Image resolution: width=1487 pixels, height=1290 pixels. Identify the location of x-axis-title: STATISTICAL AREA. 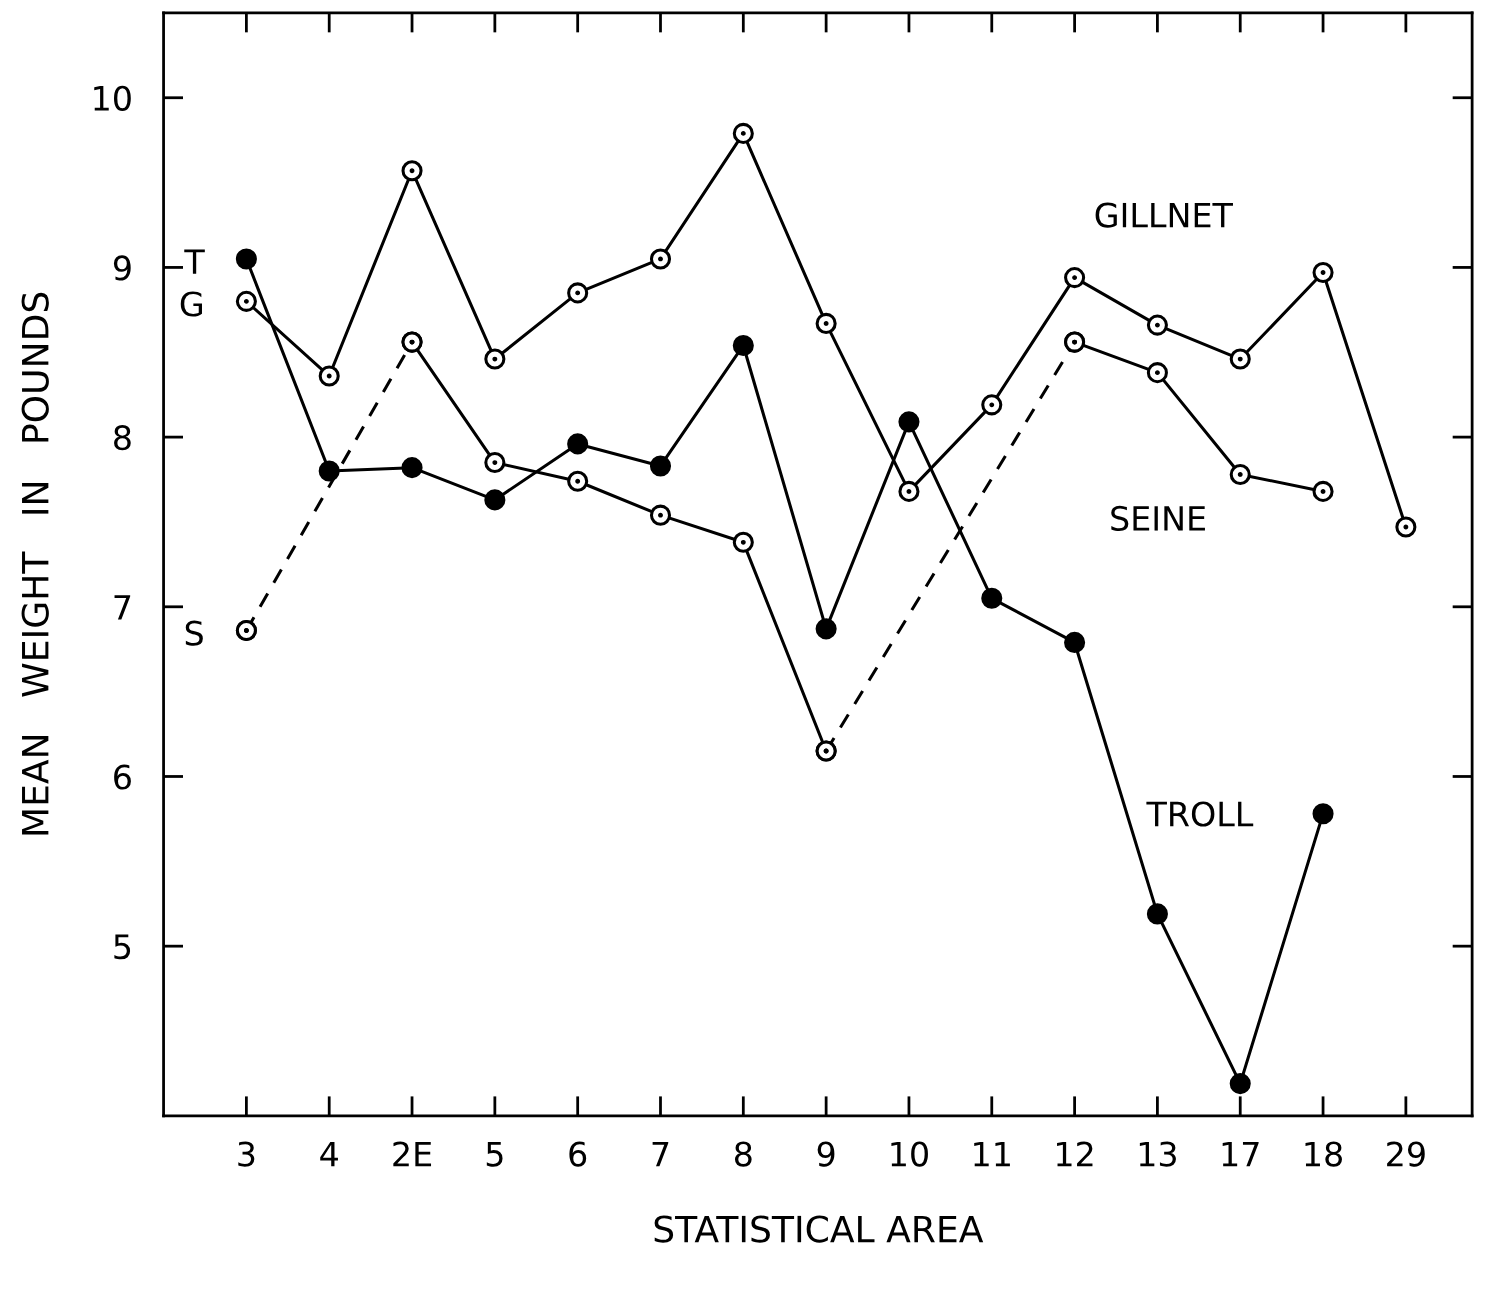
(819, 1229).